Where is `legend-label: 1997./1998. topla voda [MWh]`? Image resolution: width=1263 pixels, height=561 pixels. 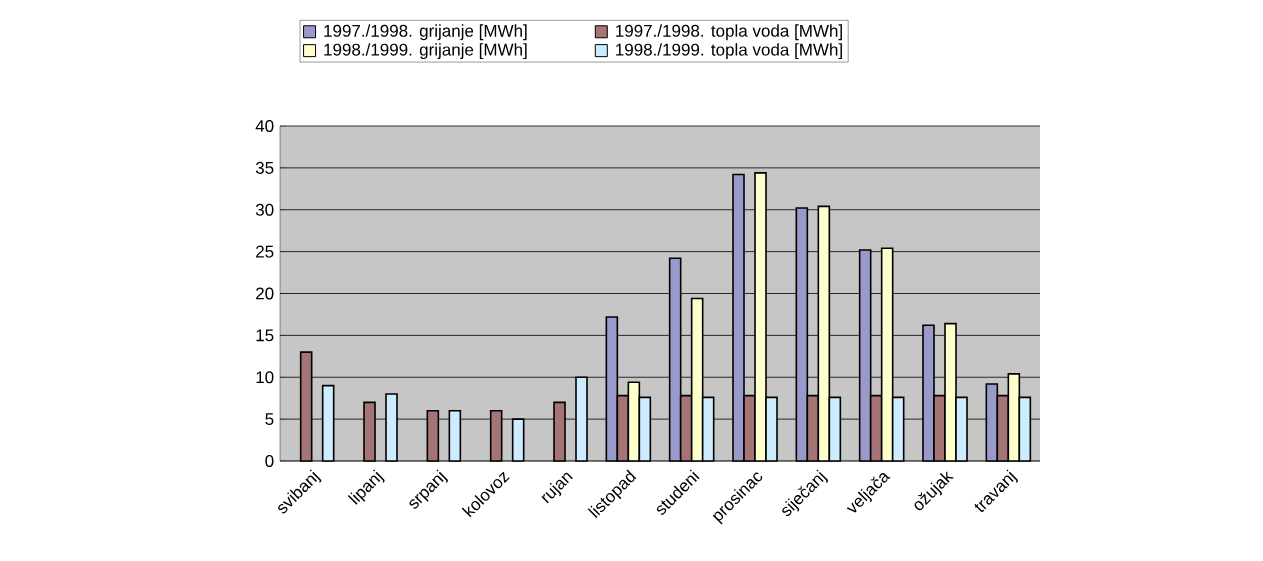 legend-label: 1997./1998. topla voda [MWh] is located at coordinates (729, 32).